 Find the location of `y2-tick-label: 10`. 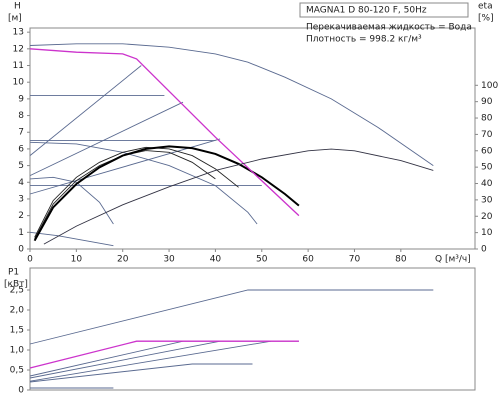

y2-tick-label: 10 is located at coordinates (487, 233).